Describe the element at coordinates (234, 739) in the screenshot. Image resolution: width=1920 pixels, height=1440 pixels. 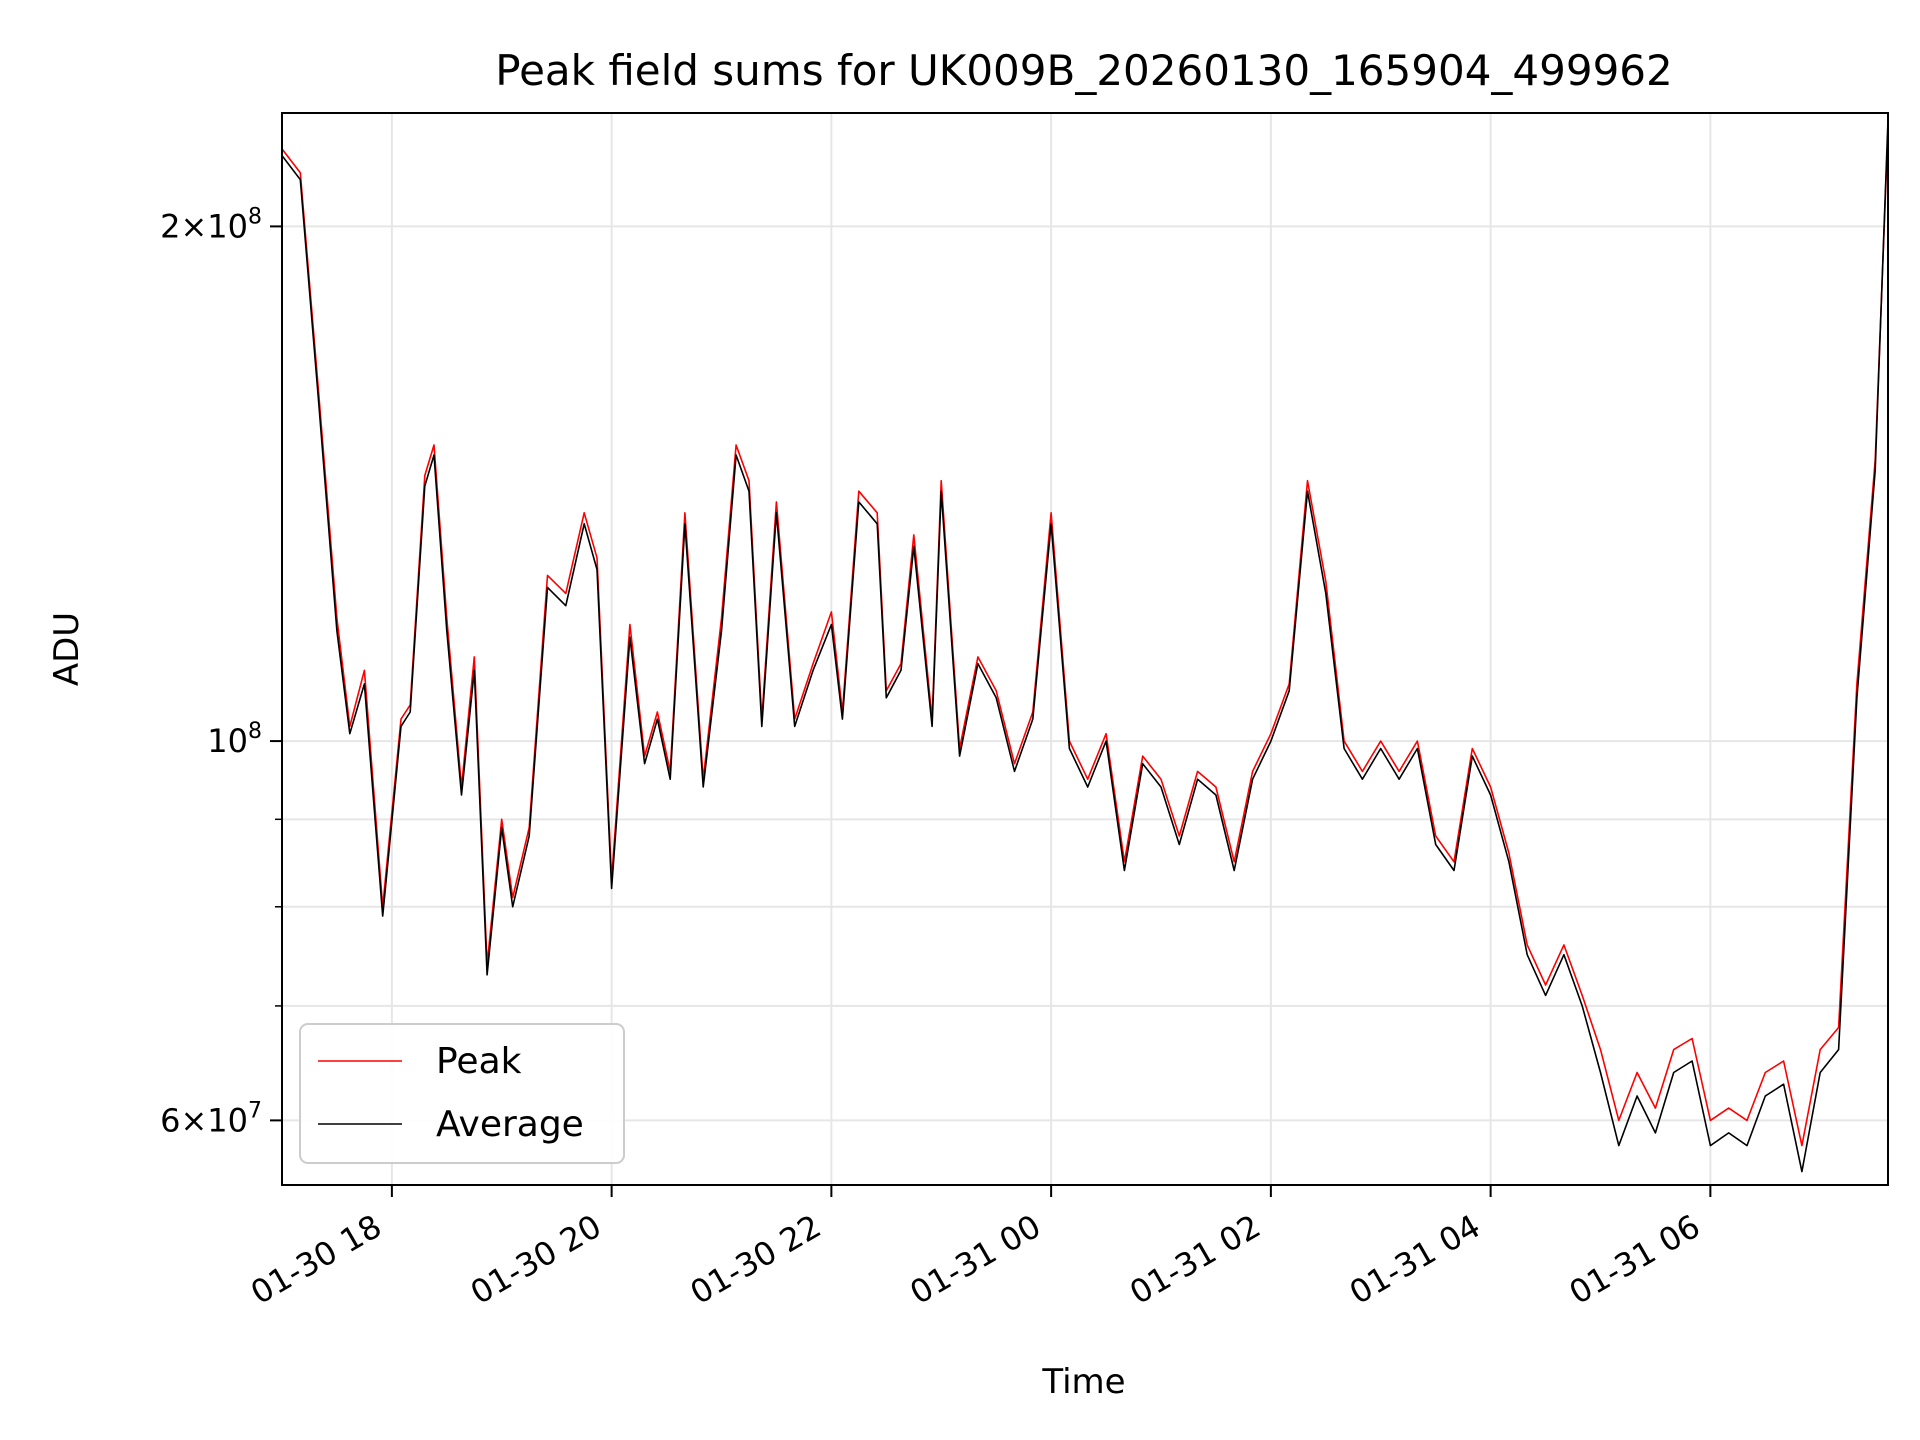
I see `y-tick-label: 108` at that location.